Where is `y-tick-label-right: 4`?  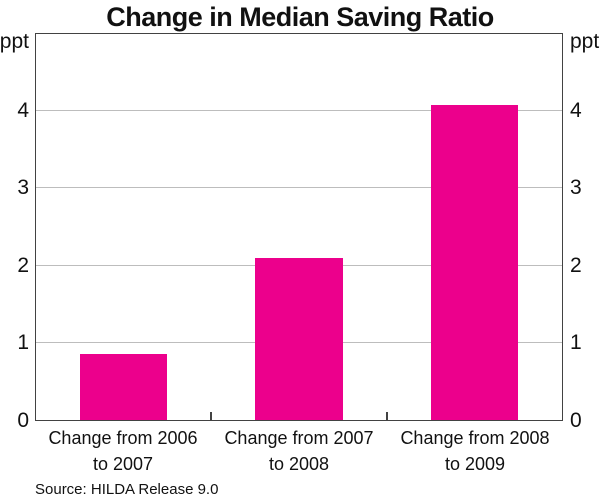 y-tick-label-right: 4 is located at coordinates (576, 110).